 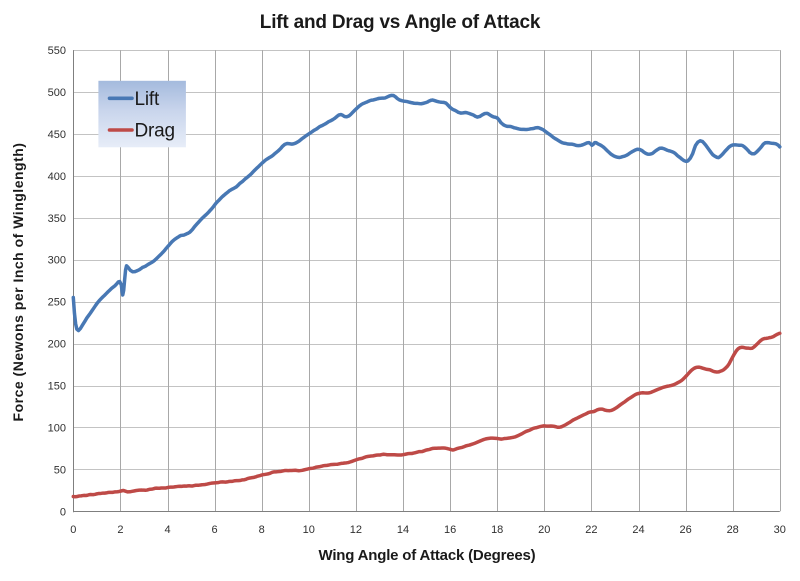 What do you see at coordinates (57, 303) in the screenshot?
I see `y-tick-label-250: 250` at bounding box center [57, 303].